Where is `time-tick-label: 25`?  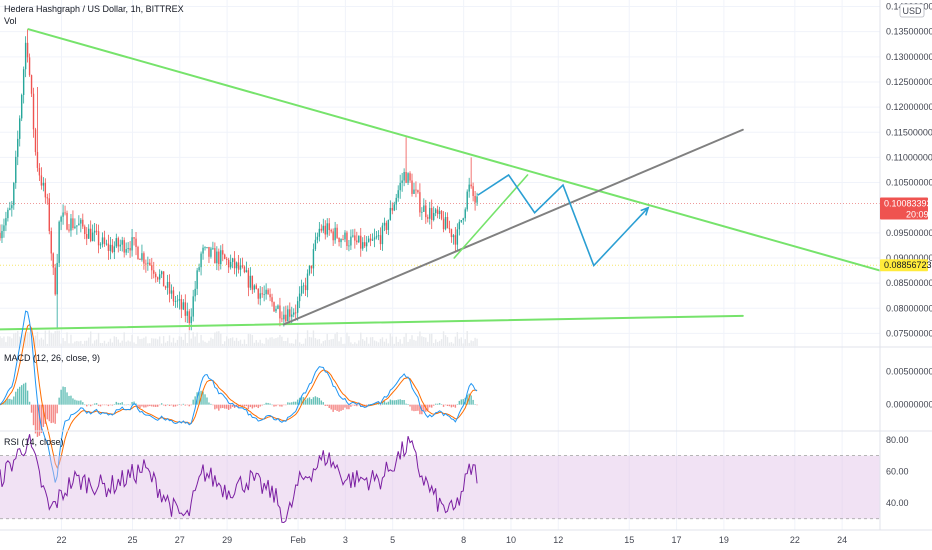 time-tick-label: 25 is located at coordinates (132, 540).